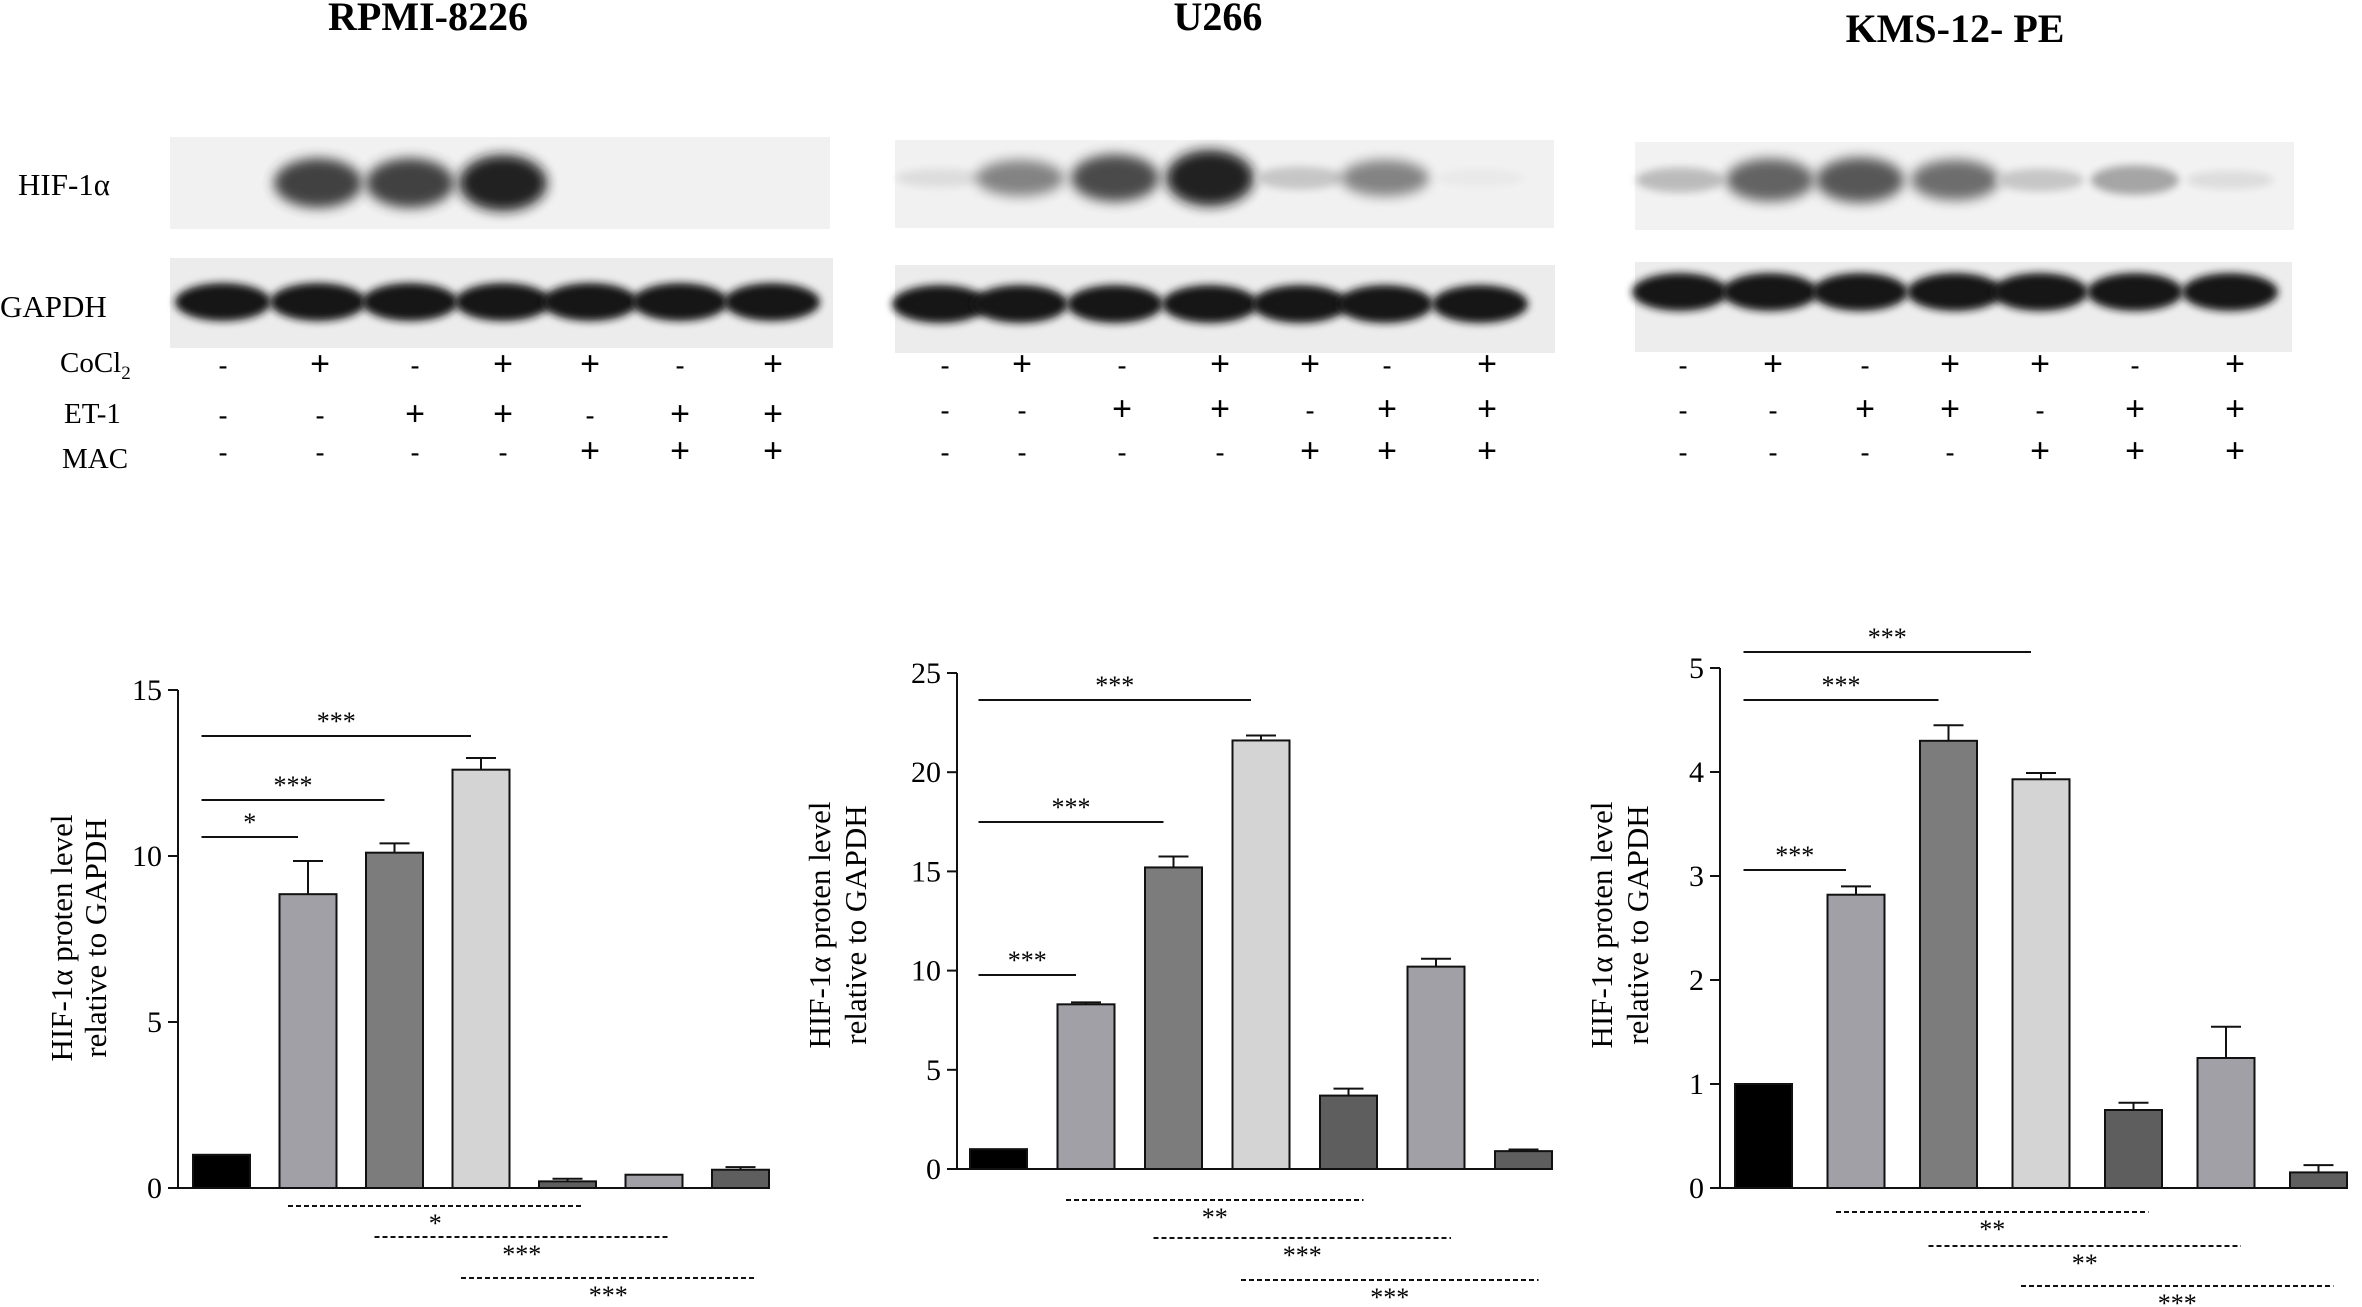 The width and height of the screenshot is (2362, 1307). Describe the element at coordinates (1955, 28) in the screenshot. I see `panel-title: KMS-12- PE` at that location.